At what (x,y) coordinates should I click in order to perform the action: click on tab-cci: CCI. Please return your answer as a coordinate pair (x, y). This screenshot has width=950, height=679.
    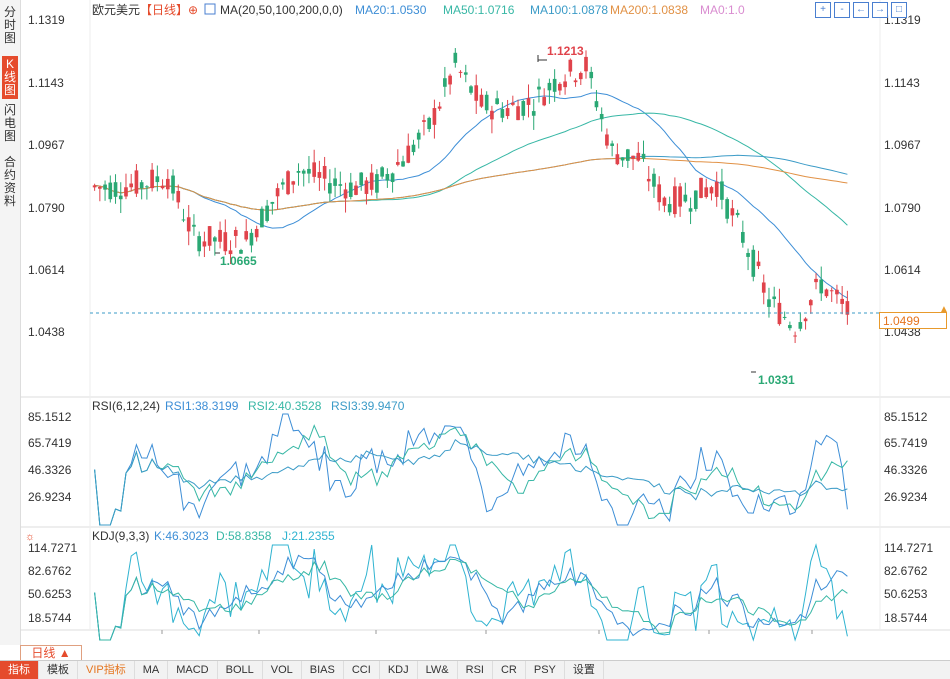
    Looking at the image, I should click on (362, 670).